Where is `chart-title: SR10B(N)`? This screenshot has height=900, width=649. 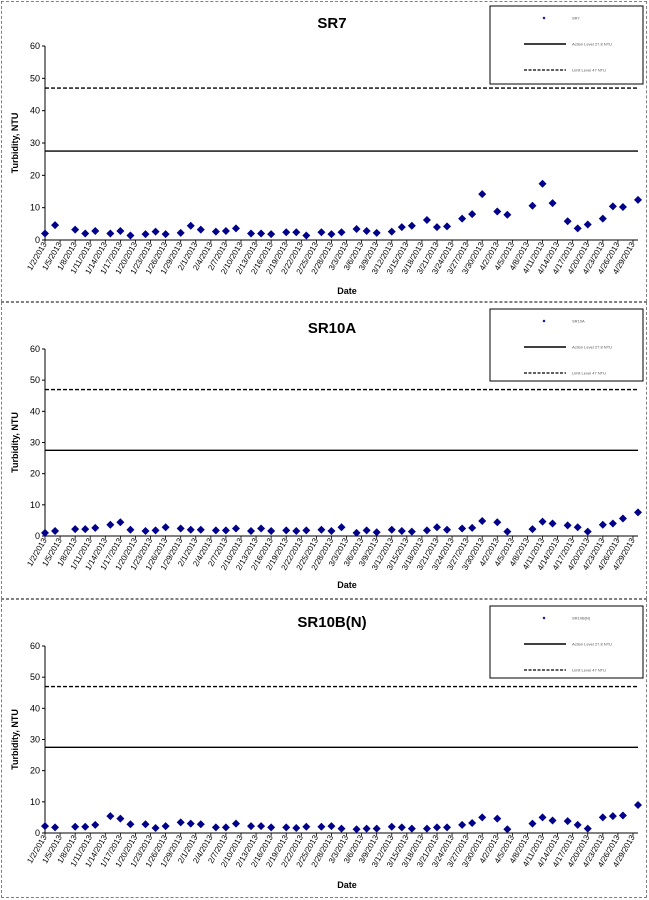
chart-title: SR10B(N) is located at coordinates (331, 622).